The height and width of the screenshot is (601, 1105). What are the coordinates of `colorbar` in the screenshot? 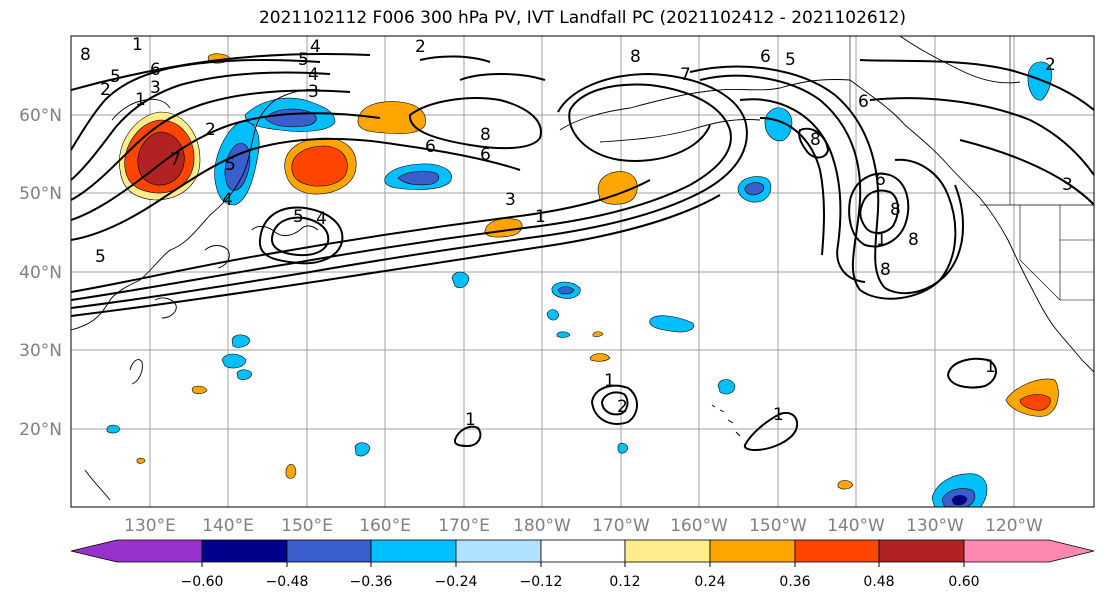 It's located at (582, 551).